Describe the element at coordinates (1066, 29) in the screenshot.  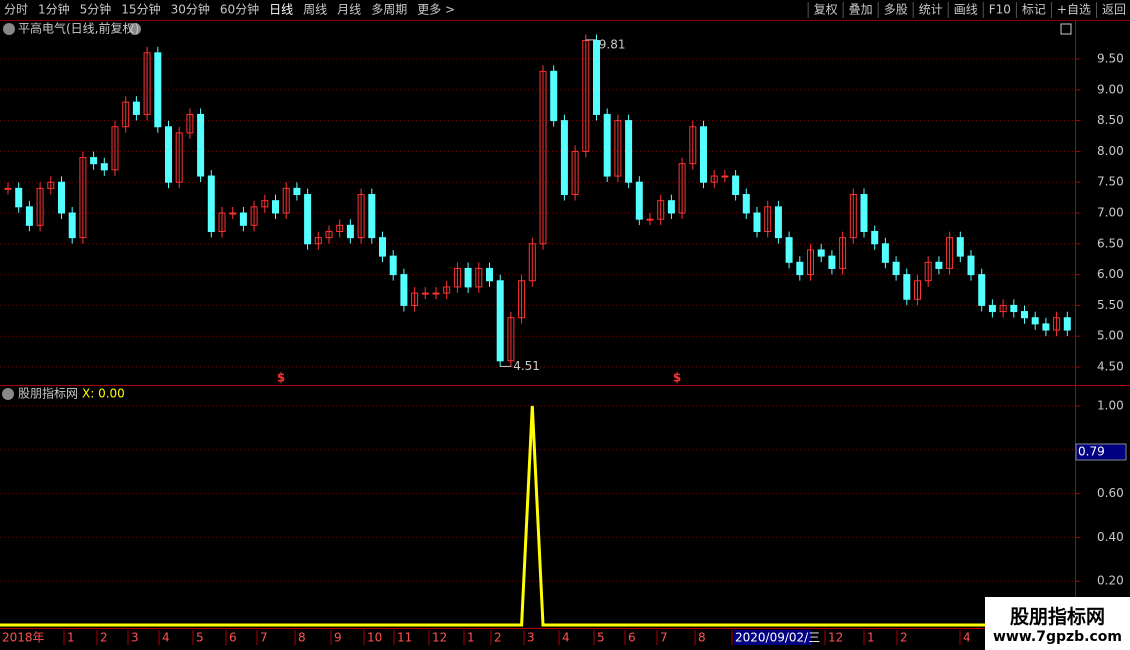
I see `tool-icon` at that location.